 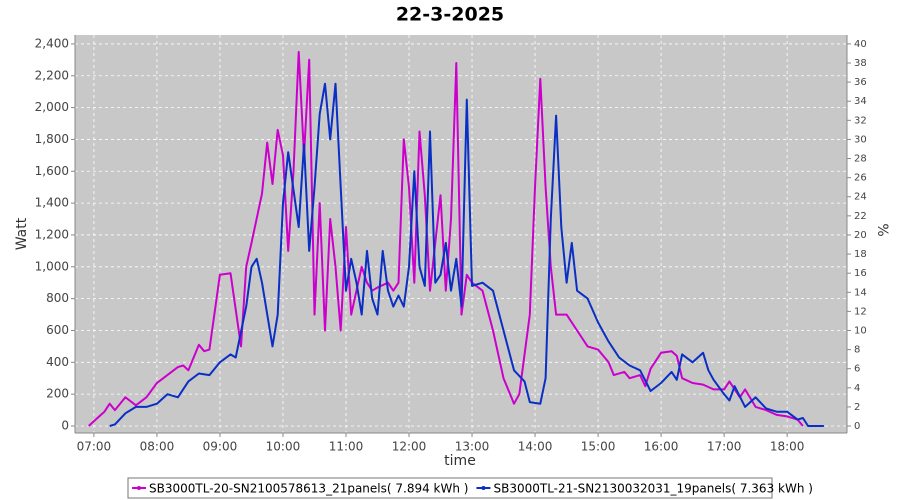 I want to click on y2-tick-label: 38, so click(x=860, y=63).